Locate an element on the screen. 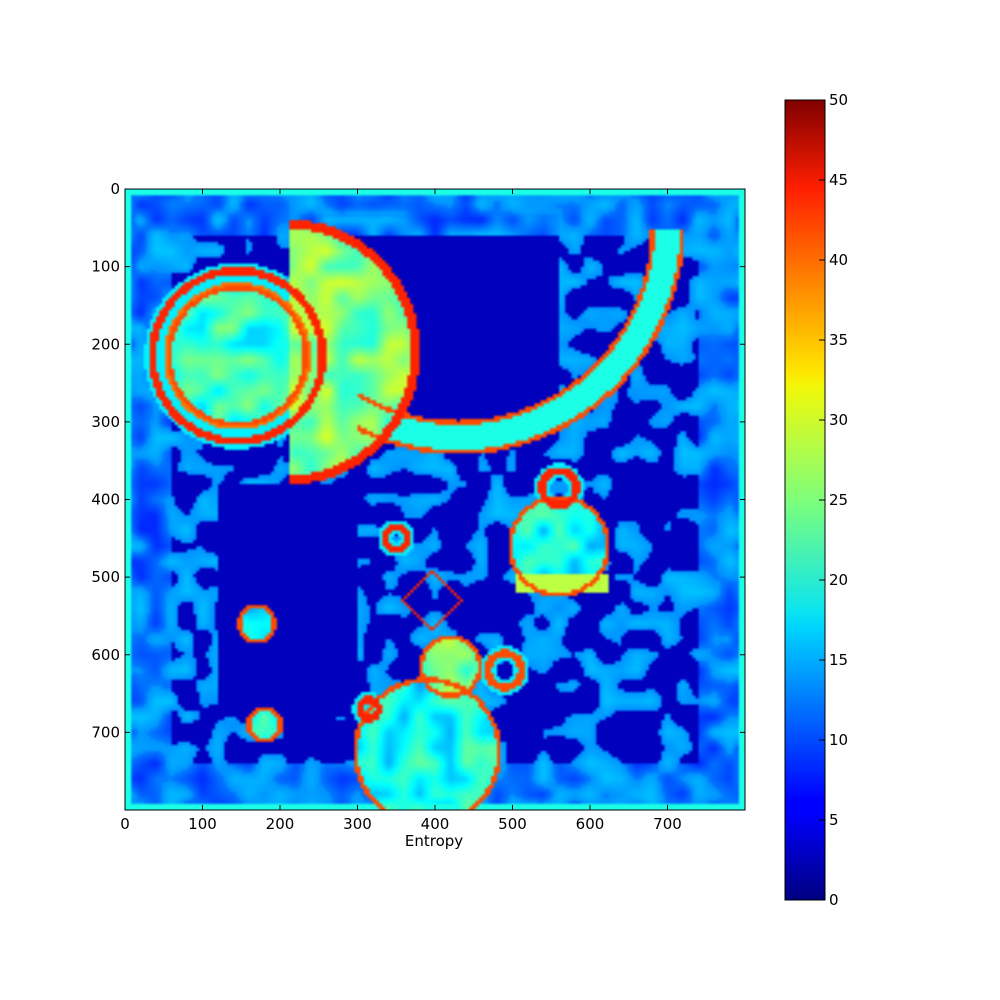 This screenshot has height=1000, width=1000. colorbar-tick-label: 45 is located at coordinates (838, 180).